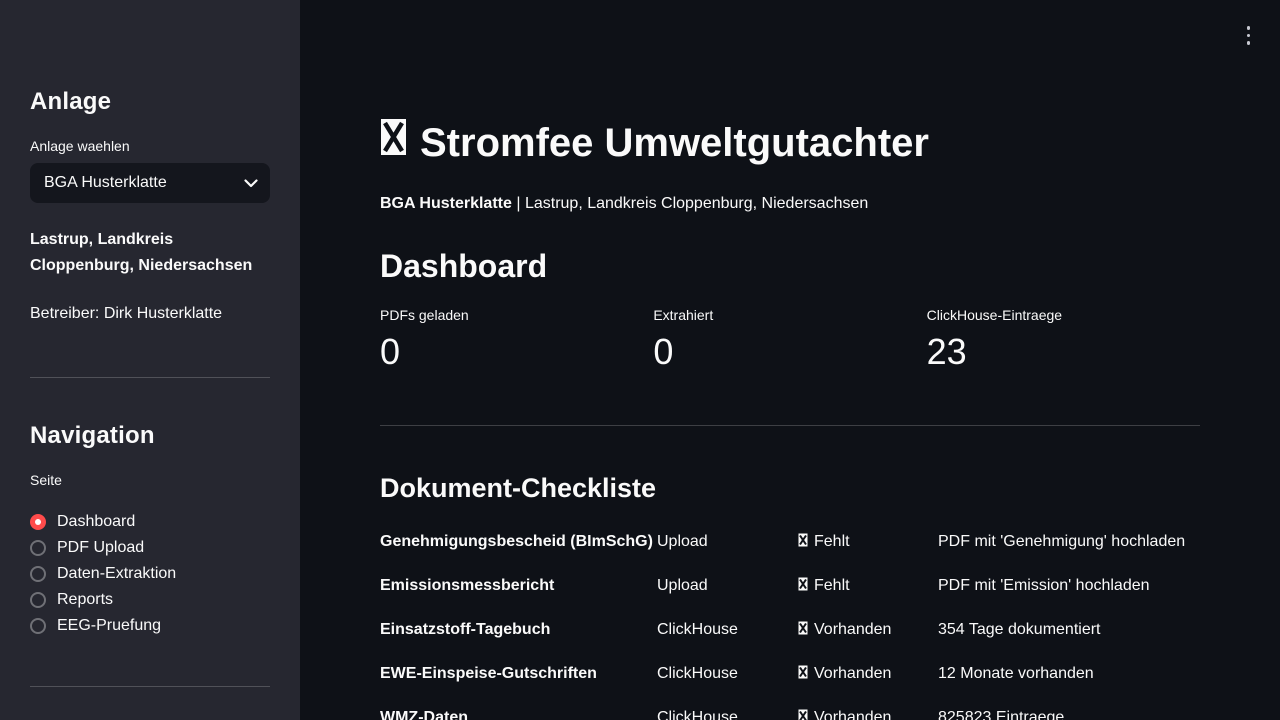 The image size is (1280, 720). What do you see at coordinates (946, 351) in the screenshot?
I see `metric-value: 23` at bounding box center [946, 351].